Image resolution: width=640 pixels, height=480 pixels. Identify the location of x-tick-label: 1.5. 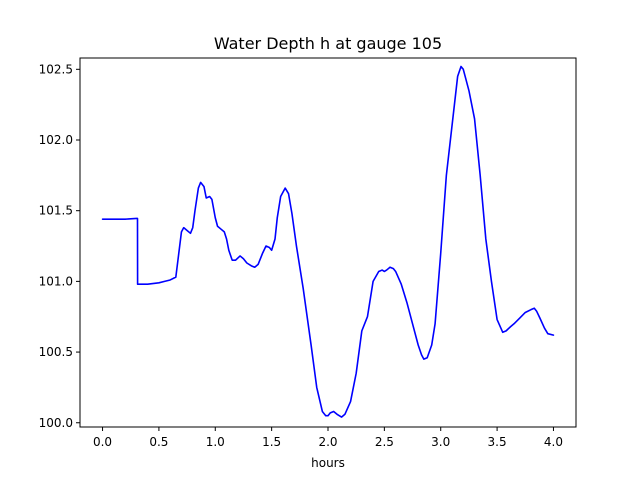
(271, 442).